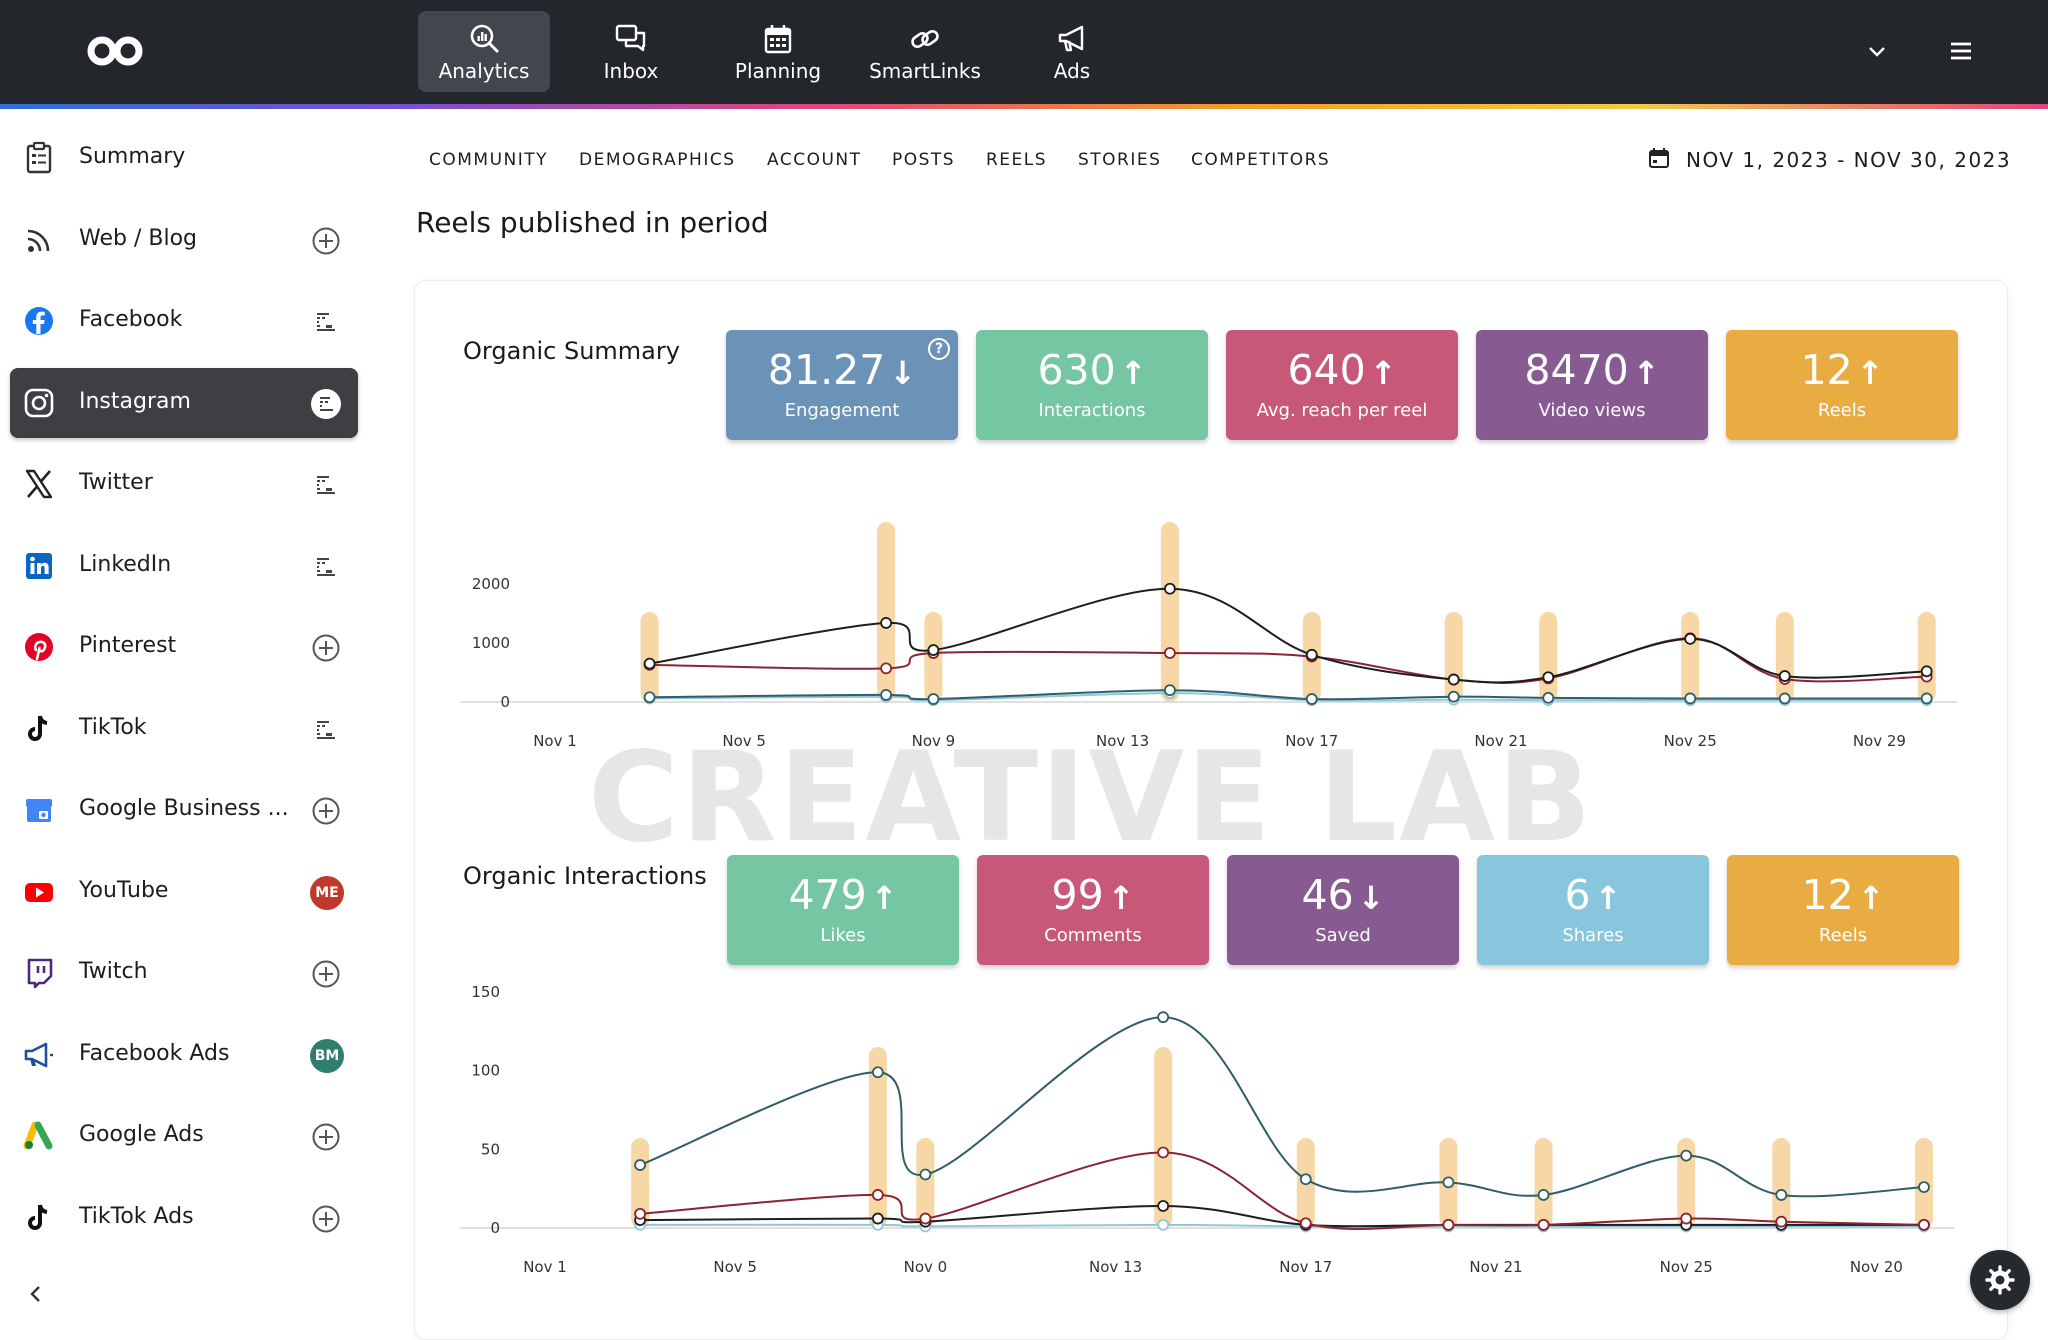 Image resolution: width=2048 pixels, height=1340 pixels. I want to click on kpi-engagement: 81.27 ↓ Engagement ?, so click(842, 385).